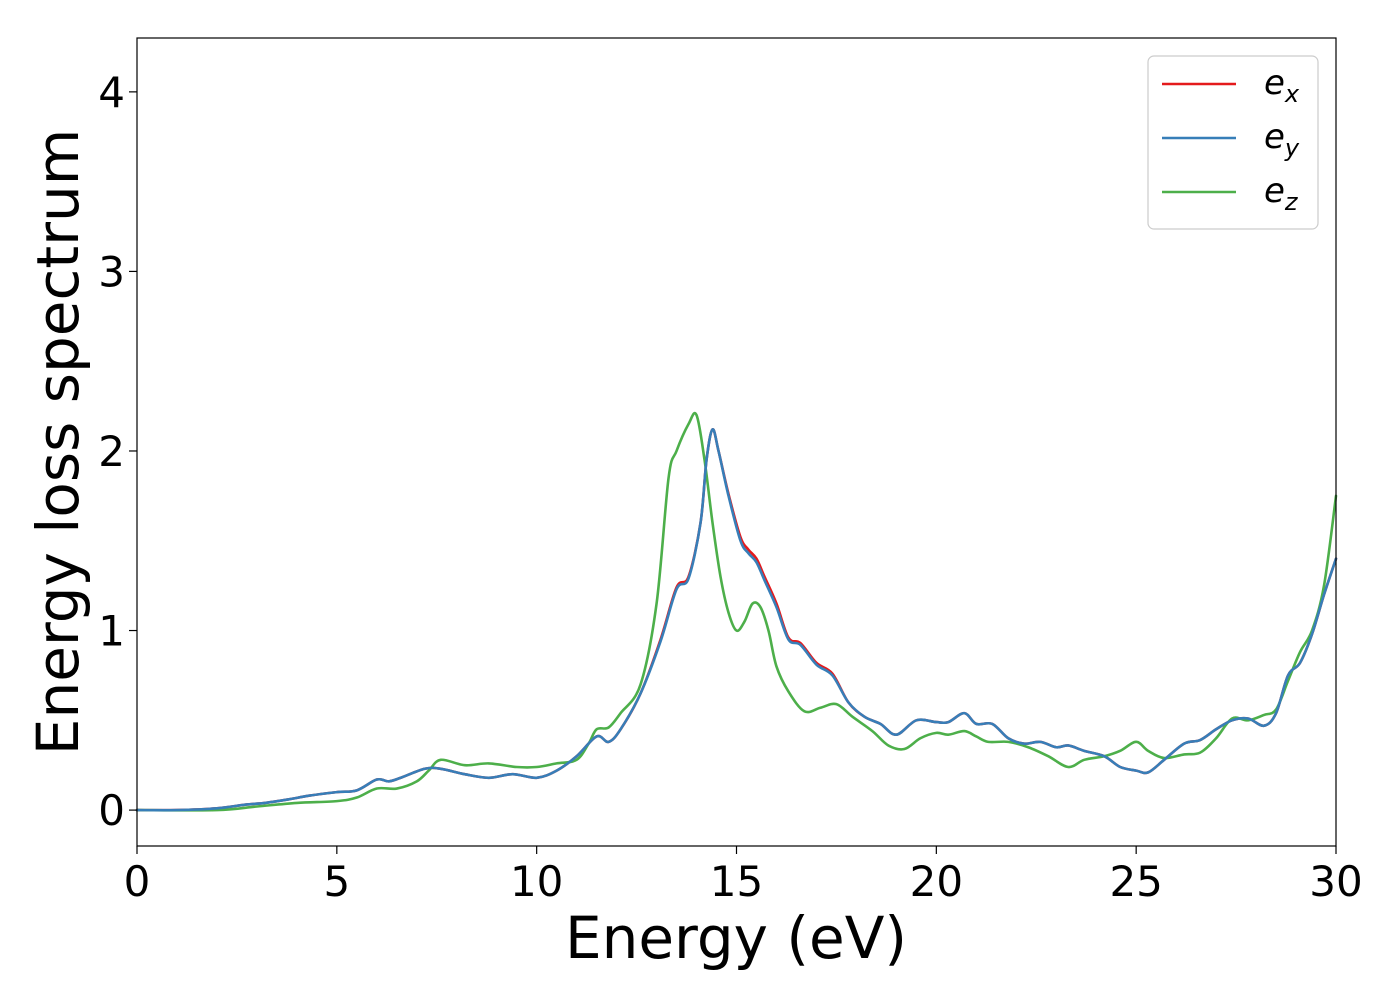 This screenshot has width=1400, height=1000. Describe the element at coordinates (936, 881) in the screenshot. I see `x-tick-label: 20` at that location.